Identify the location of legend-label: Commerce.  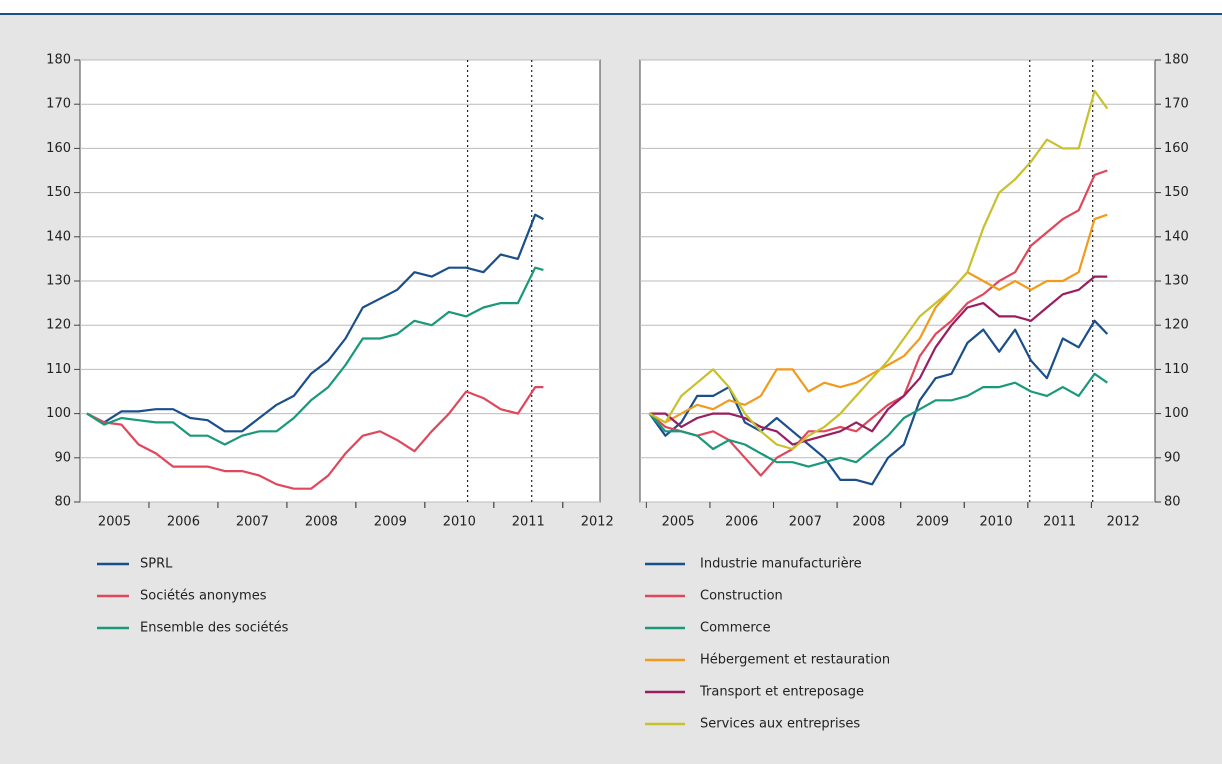
(735, 628).